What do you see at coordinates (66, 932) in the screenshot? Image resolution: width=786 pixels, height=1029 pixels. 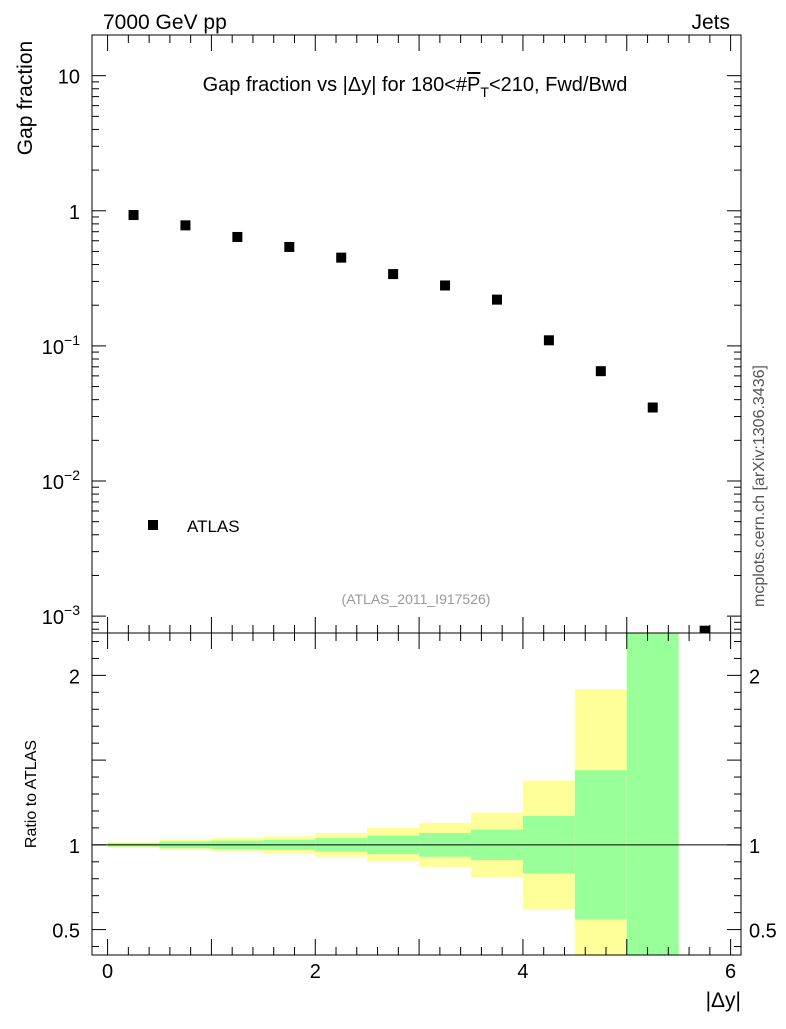 I see `ratio-y-tick-label-0: 0.5` at bounding box center [66, 932].